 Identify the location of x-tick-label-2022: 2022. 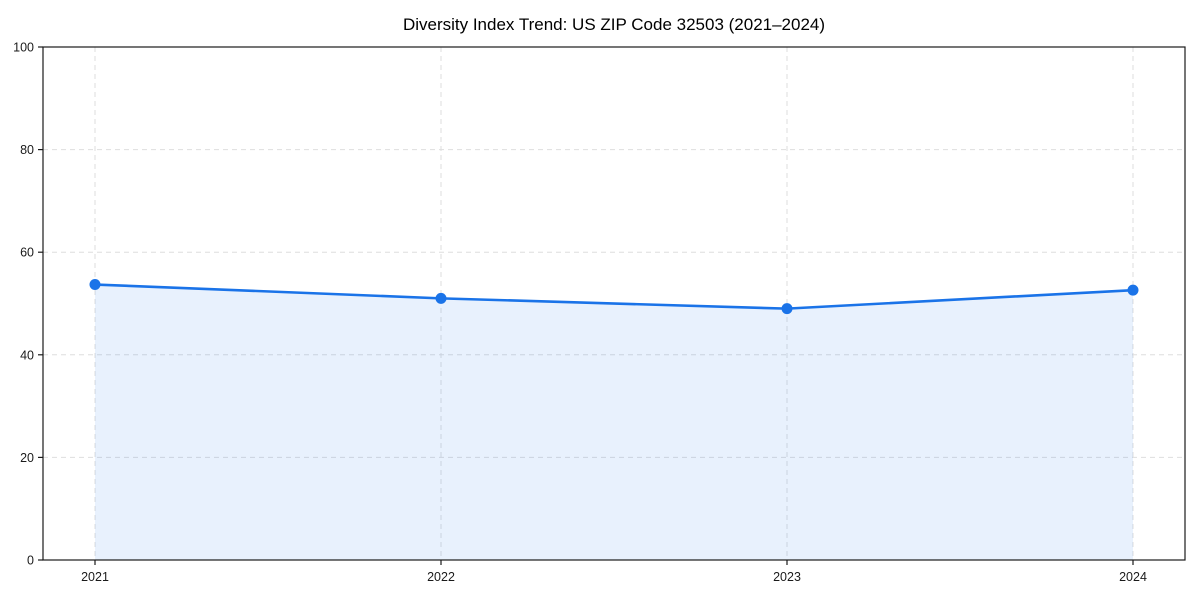
(441, 577).